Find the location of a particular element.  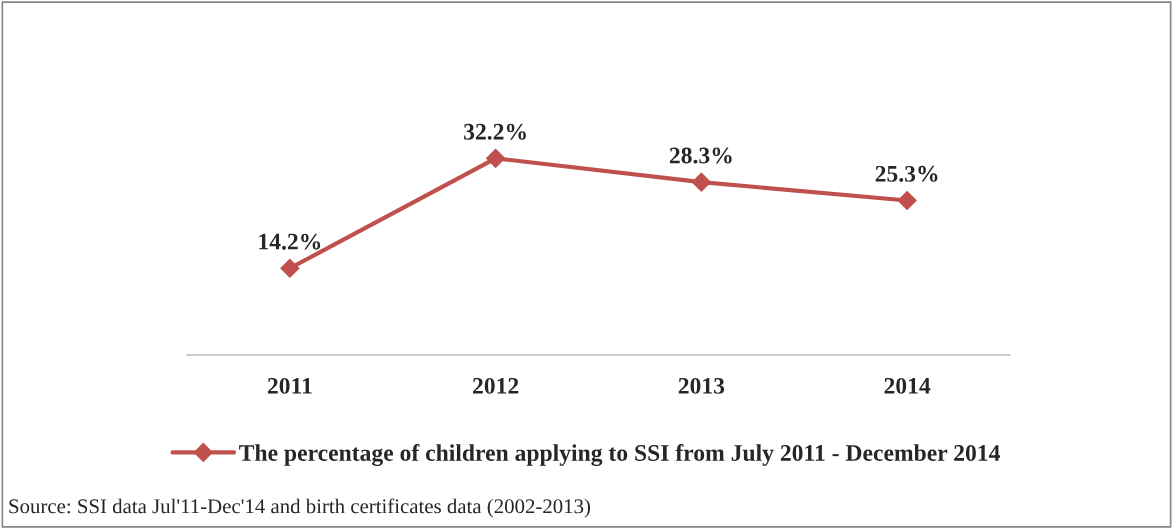

legend-label: The percentage of children applying to SSI from July 2011 - December 2014 is located at coordinates (619, 455).